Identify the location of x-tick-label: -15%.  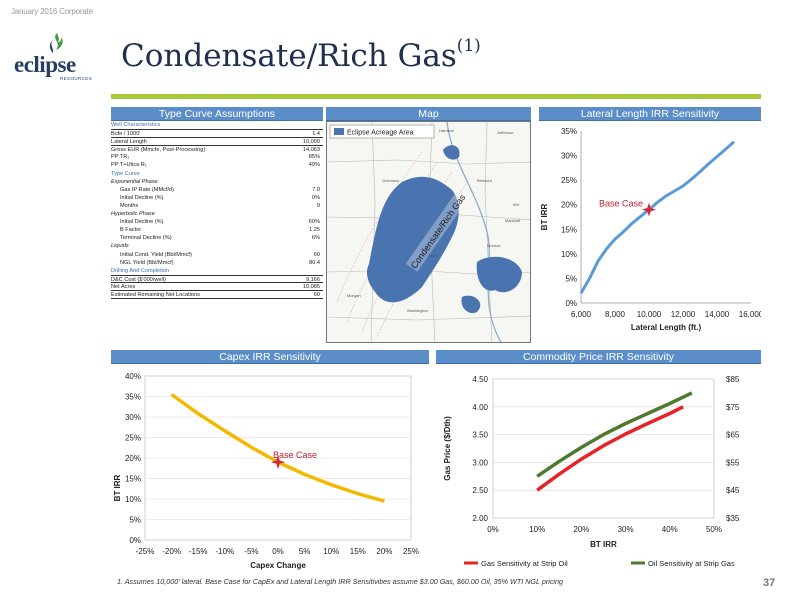
(198, 551).